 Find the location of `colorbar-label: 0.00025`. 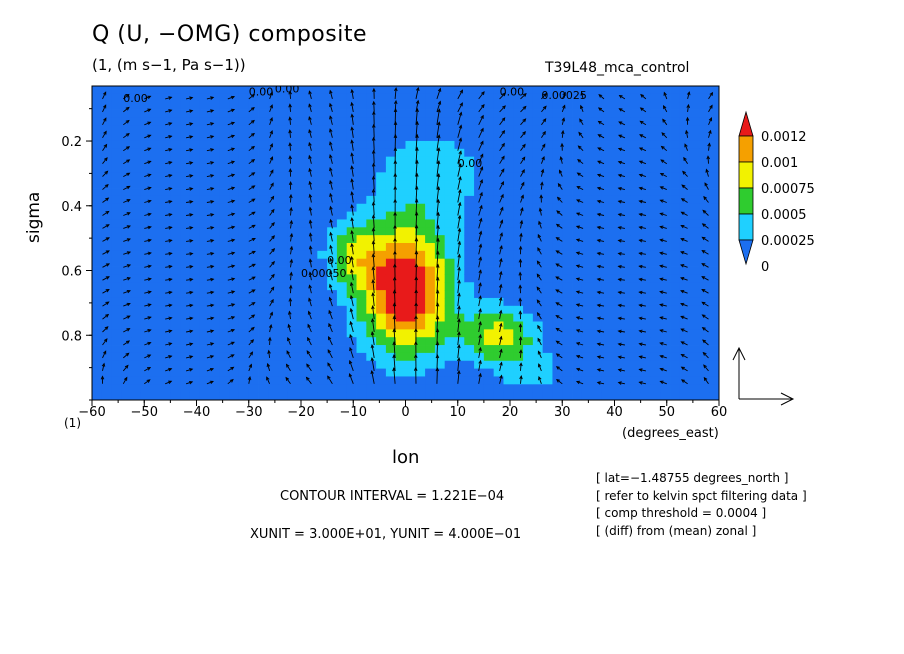

colorbar-label: 0.00025 is located at coordinates (788, 241).